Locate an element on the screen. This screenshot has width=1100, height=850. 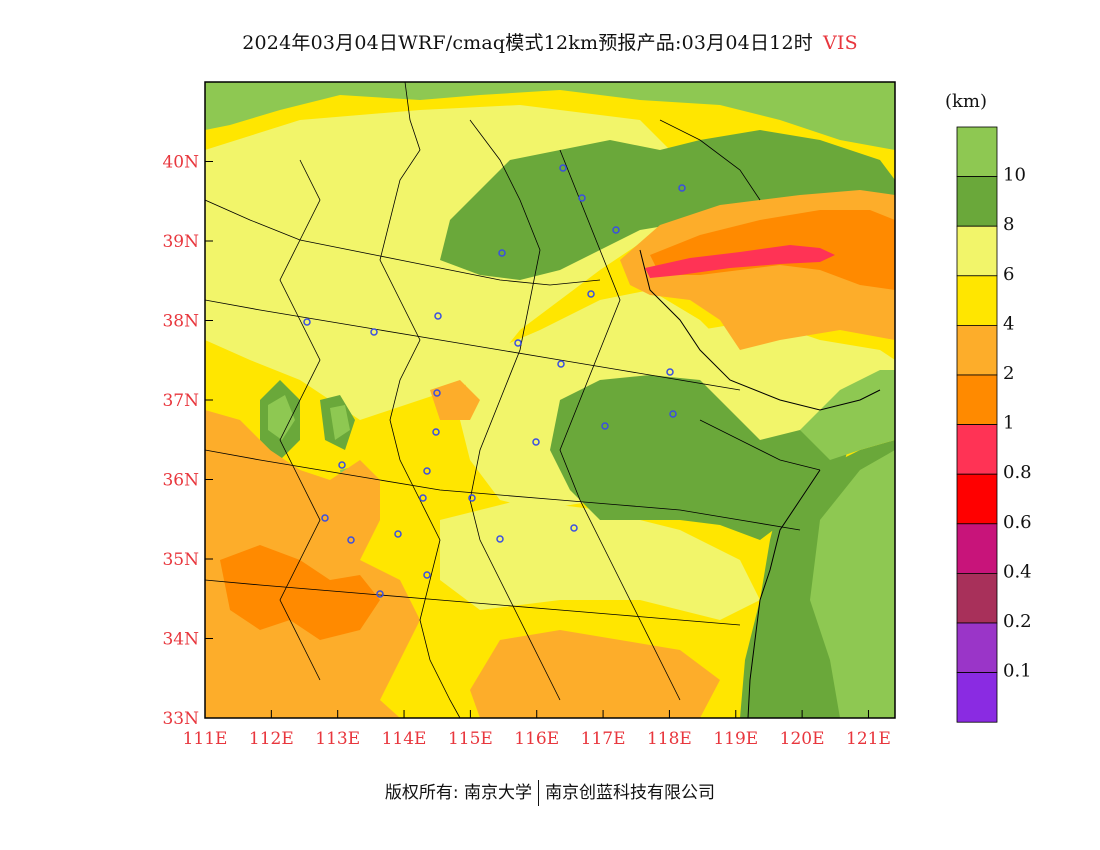
lon-tick-label: 113E is located at coordinates (337, 739).